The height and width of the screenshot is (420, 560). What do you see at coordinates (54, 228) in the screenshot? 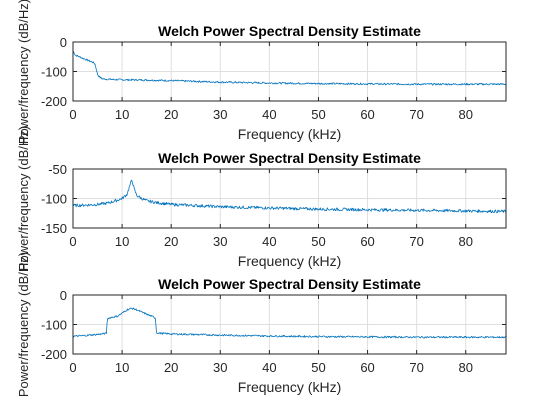
I see `y-tick-label: -150` at bounding box center [54, 228].